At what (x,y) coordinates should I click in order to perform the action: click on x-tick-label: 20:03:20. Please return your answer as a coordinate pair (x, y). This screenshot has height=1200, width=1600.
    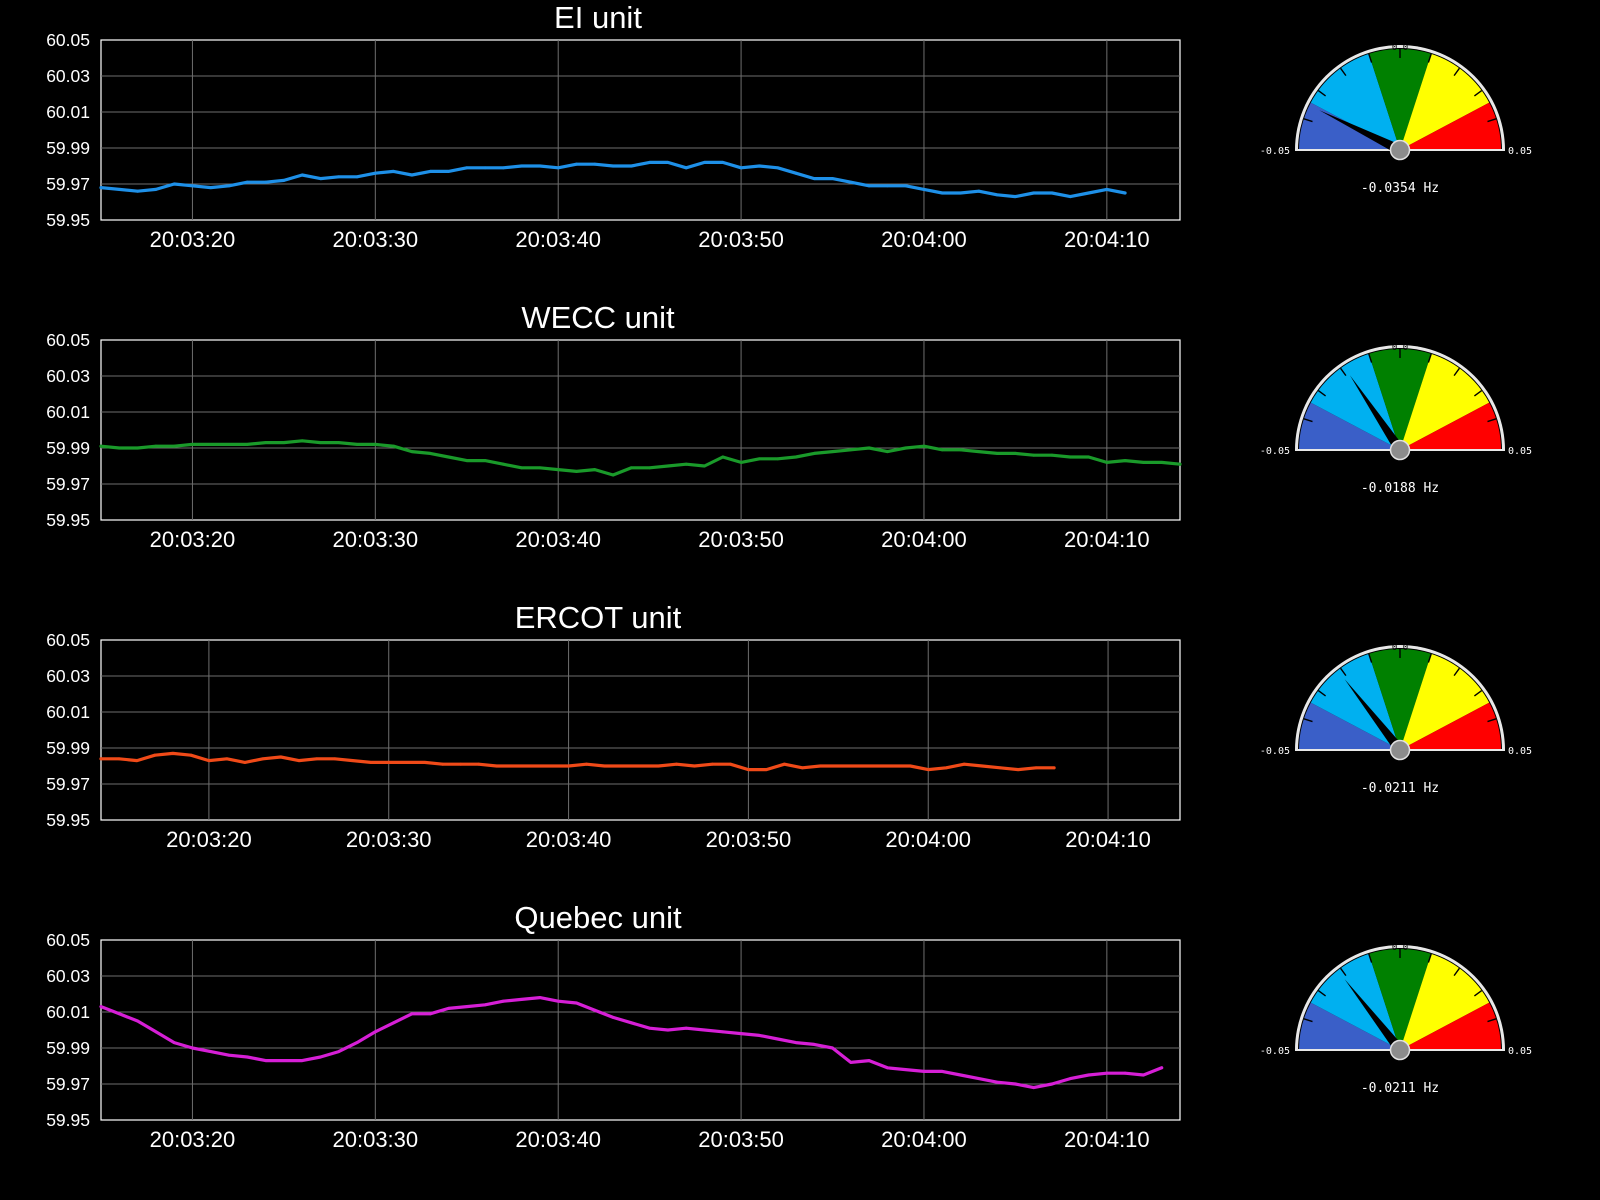
    Looking at the image, I should click on (209, 839).